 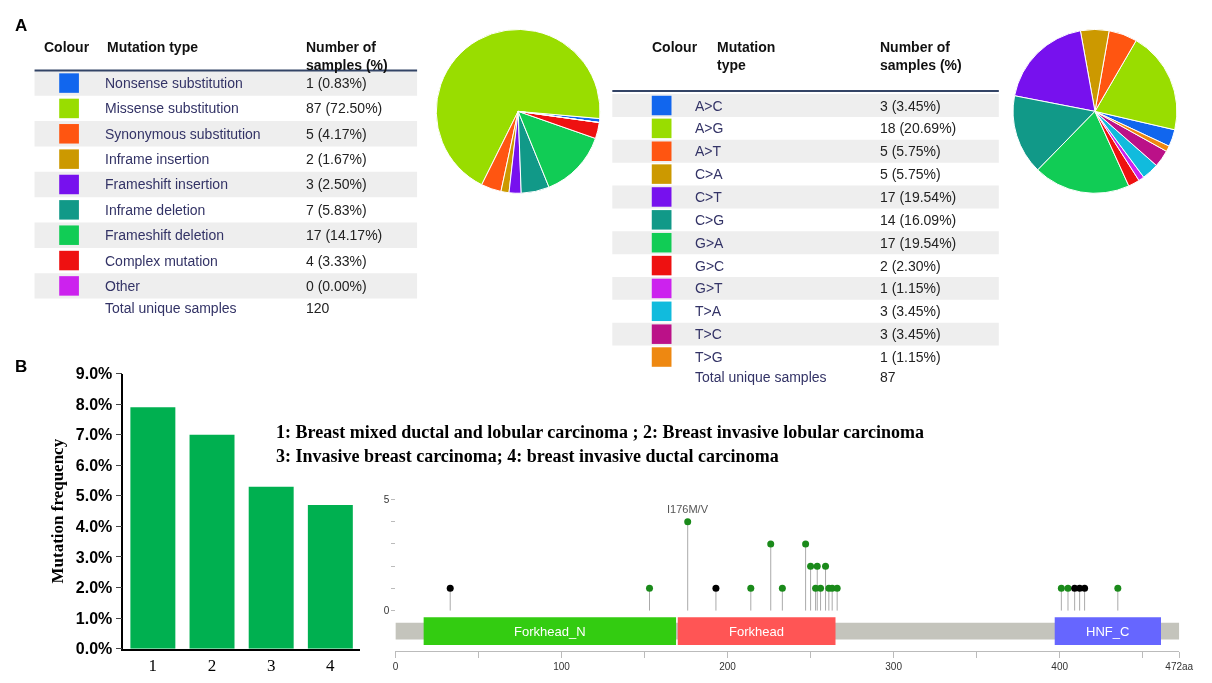 What do you see at coordinates (527, 456) in the screenshot?
I see `annotation: 3: Invasive breast carcinoma; 4: breast invasive ductal carcinoma` at bounding box center [527, 456].